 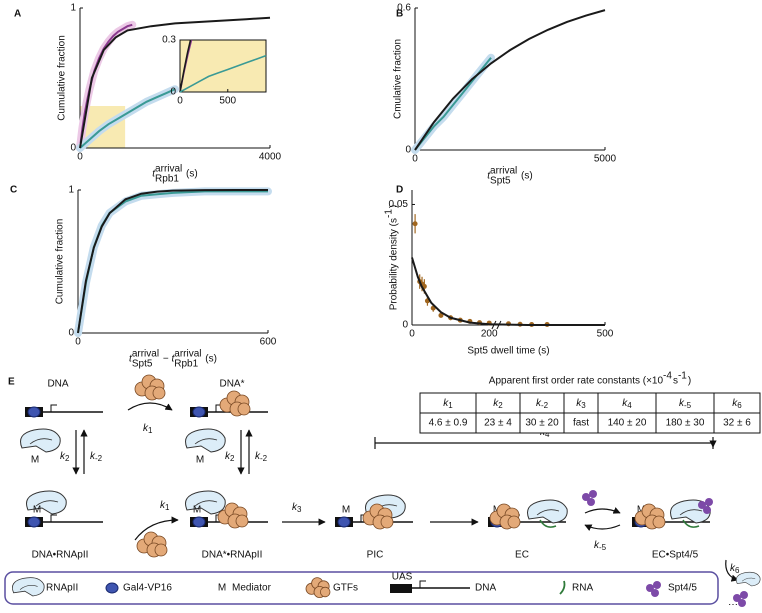 I want to click on x-tick-label: 5000, so click(x=605, y=159).